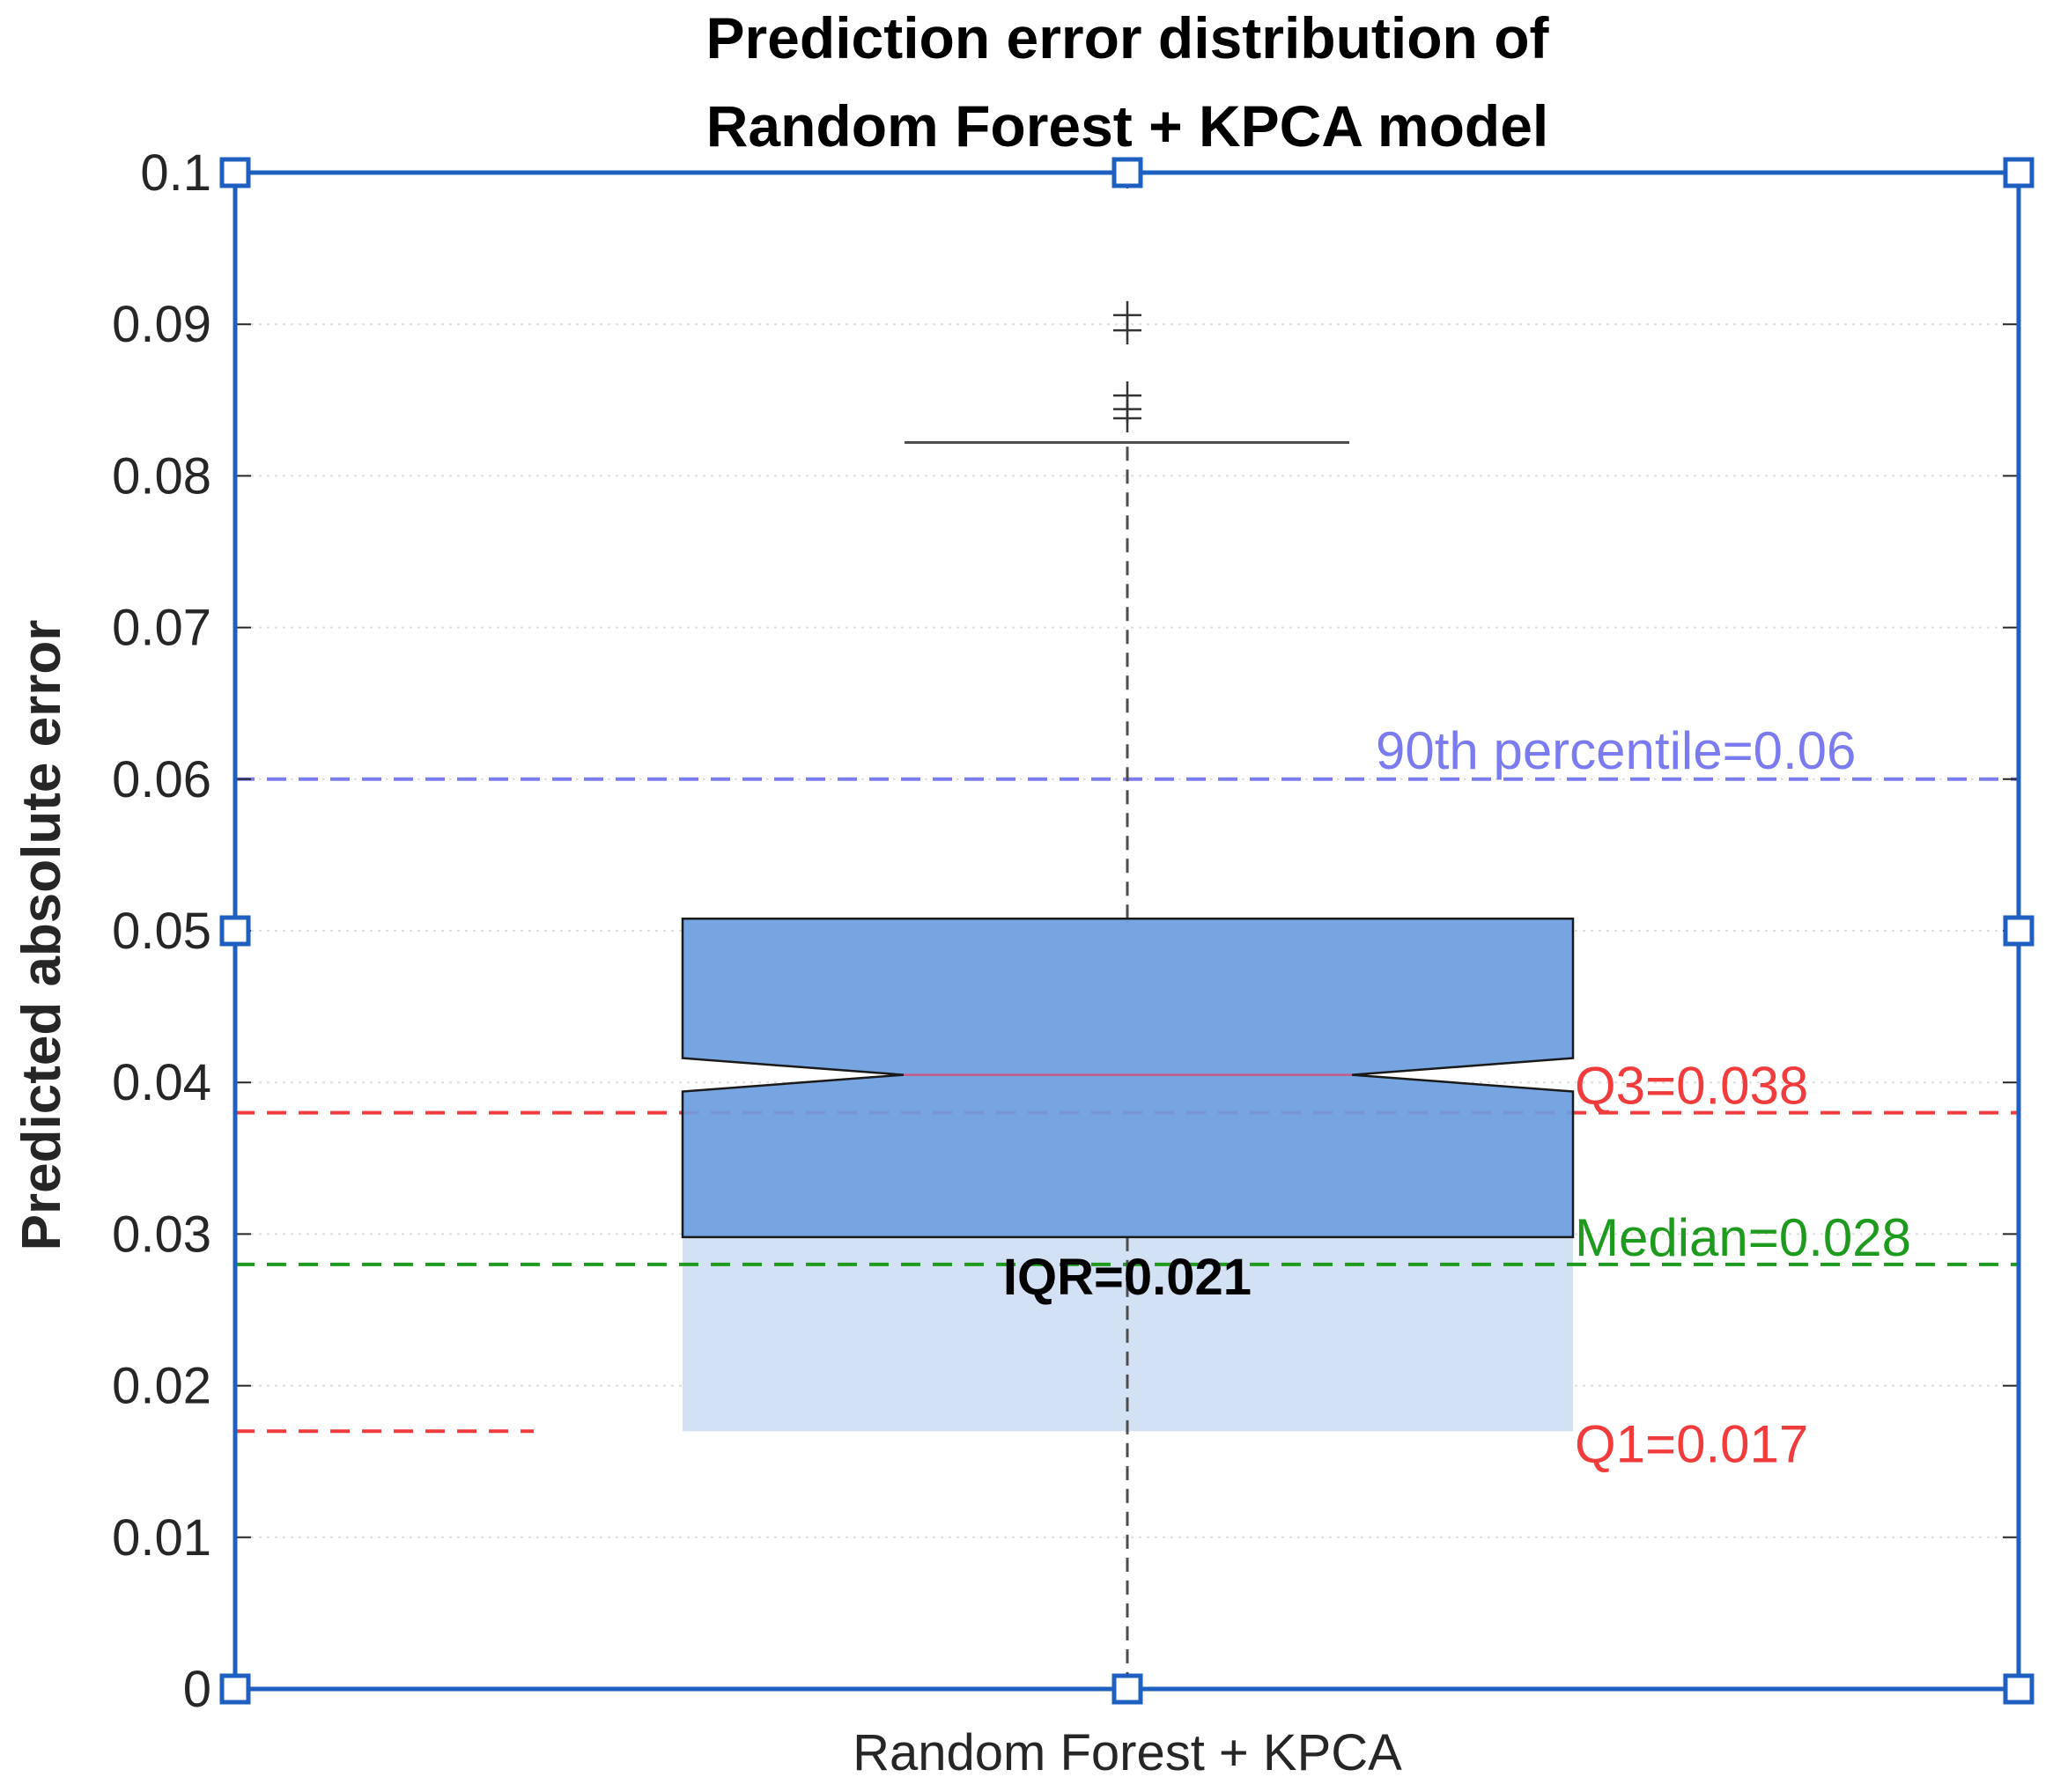 The image size is (2053, 1792). I want to click on y-tick-label: 0, so click(197, 1689).